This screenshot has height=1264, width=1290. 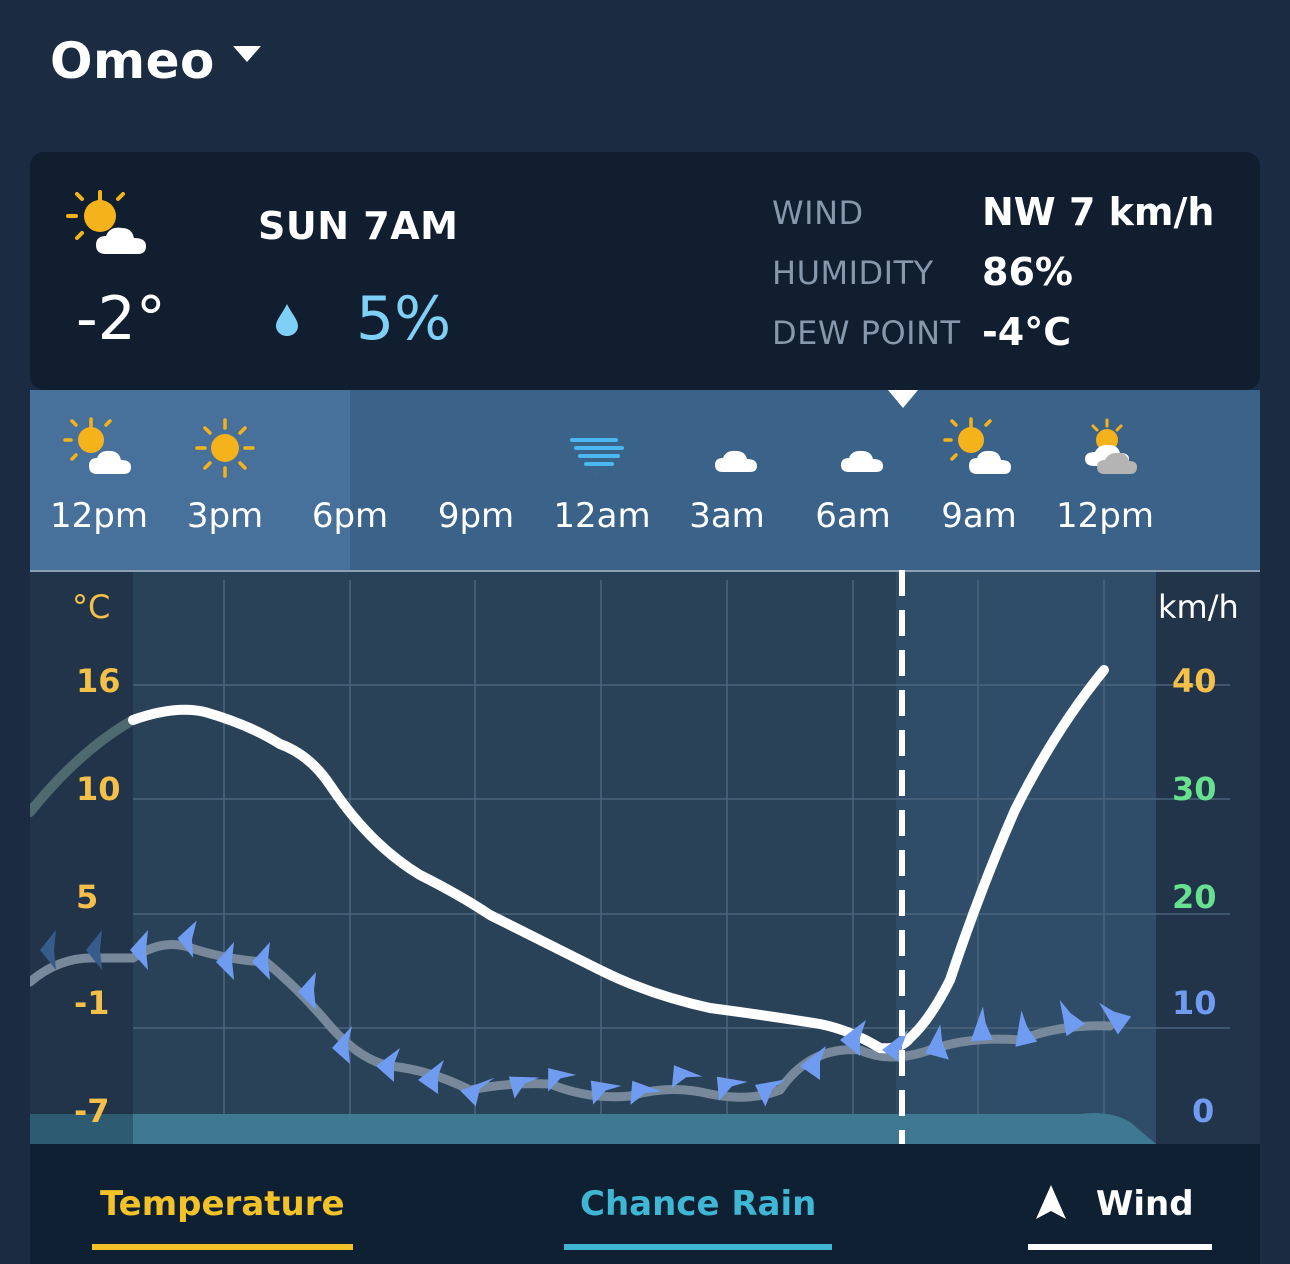 I want to click on rain-chance-area, so click(x=644, y=1128).